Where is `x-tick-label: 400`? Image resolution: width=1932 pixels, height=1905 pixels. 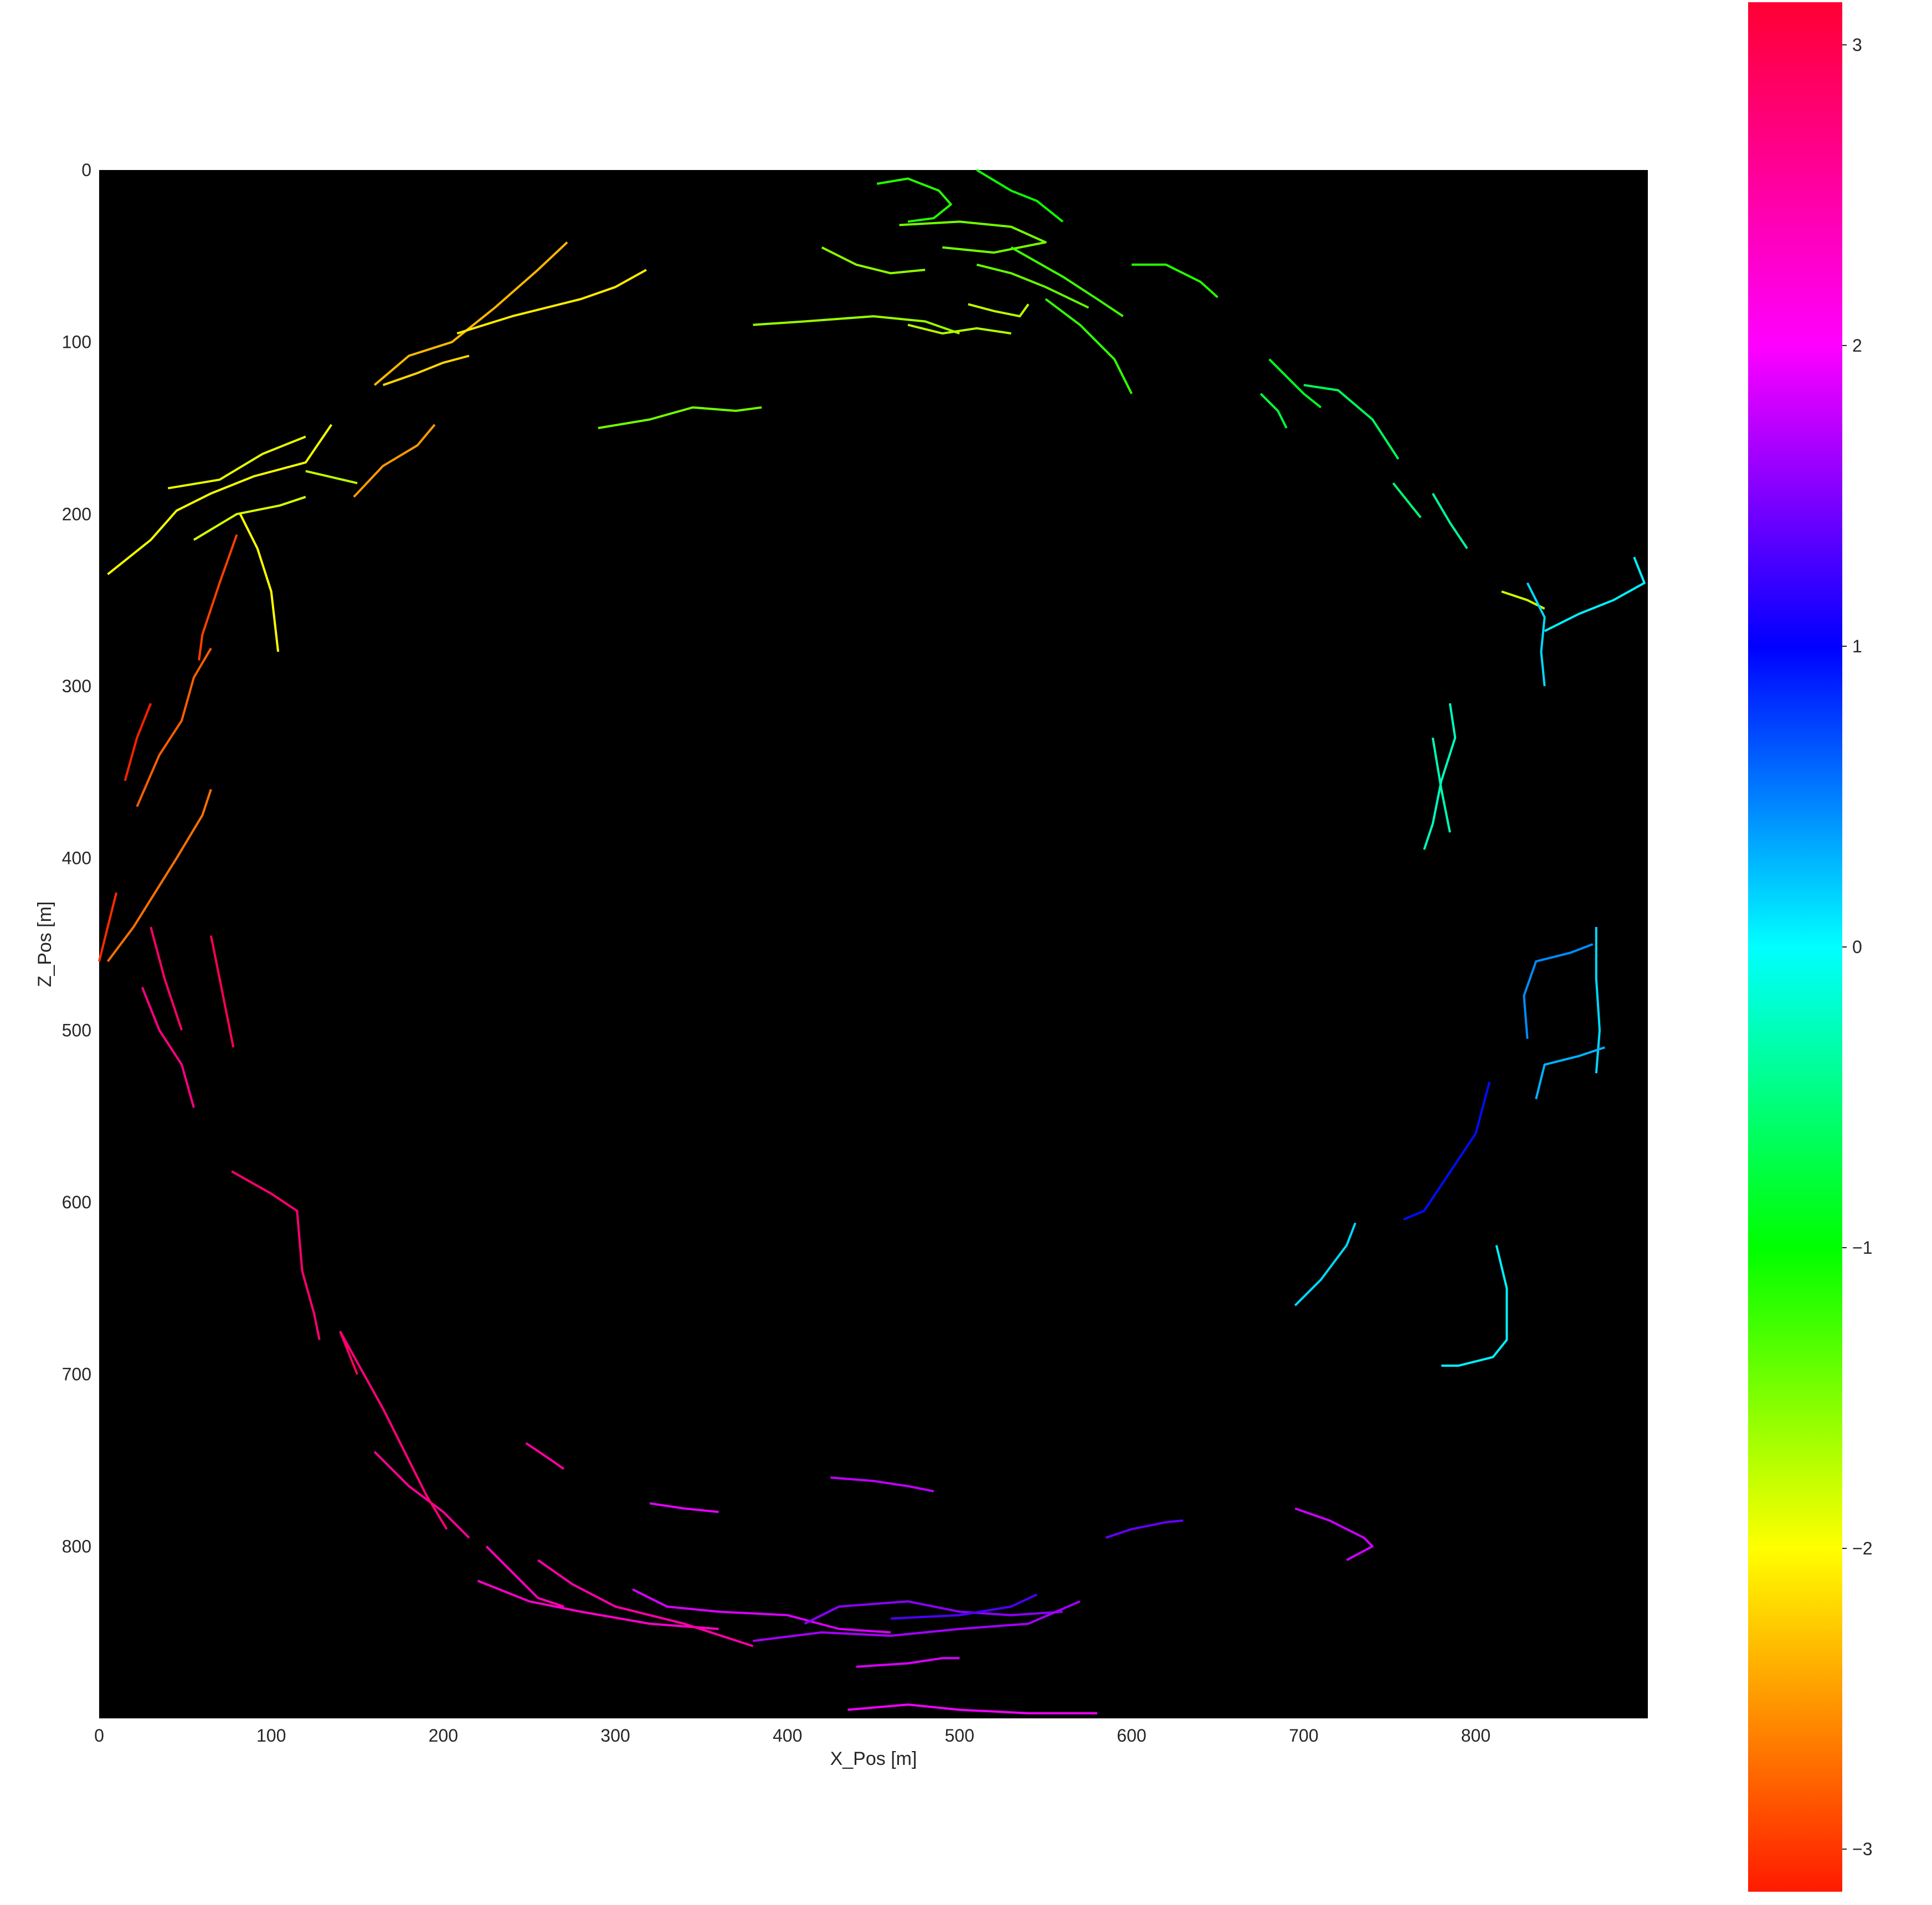
x-tick-label: 400 is located at coordinates (787, 1736).